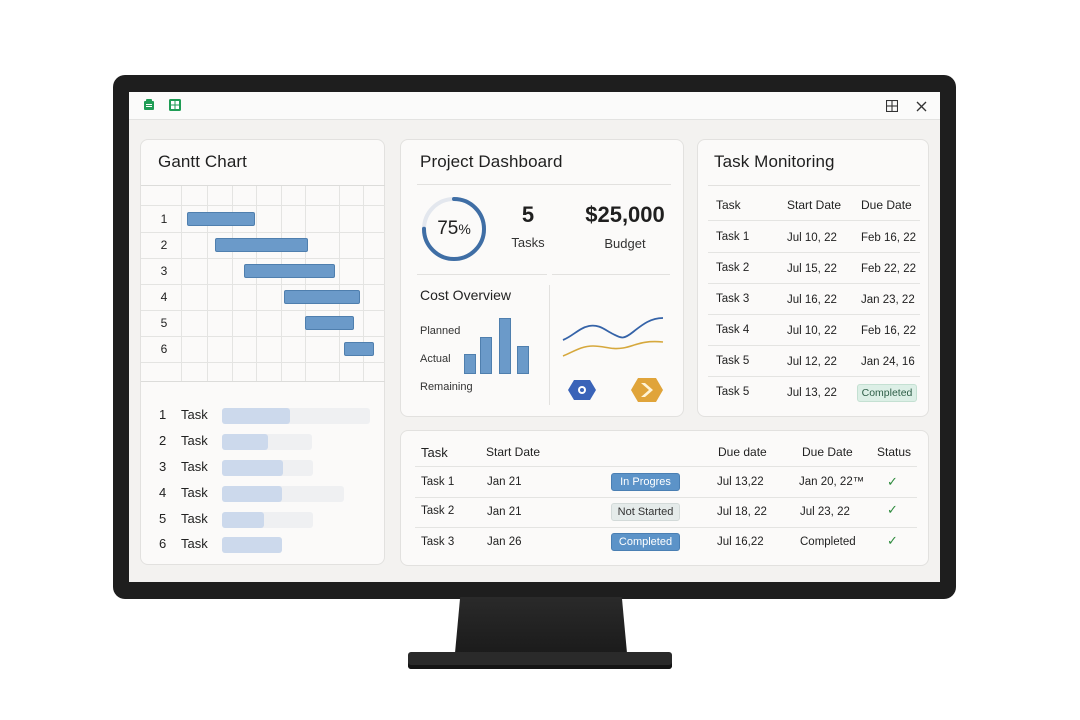 The width and height of the screenshot is (1080, 720). Describe the element at coordinates (894, 452) in the screenshot. I see `column-header-status: Status` at that location.